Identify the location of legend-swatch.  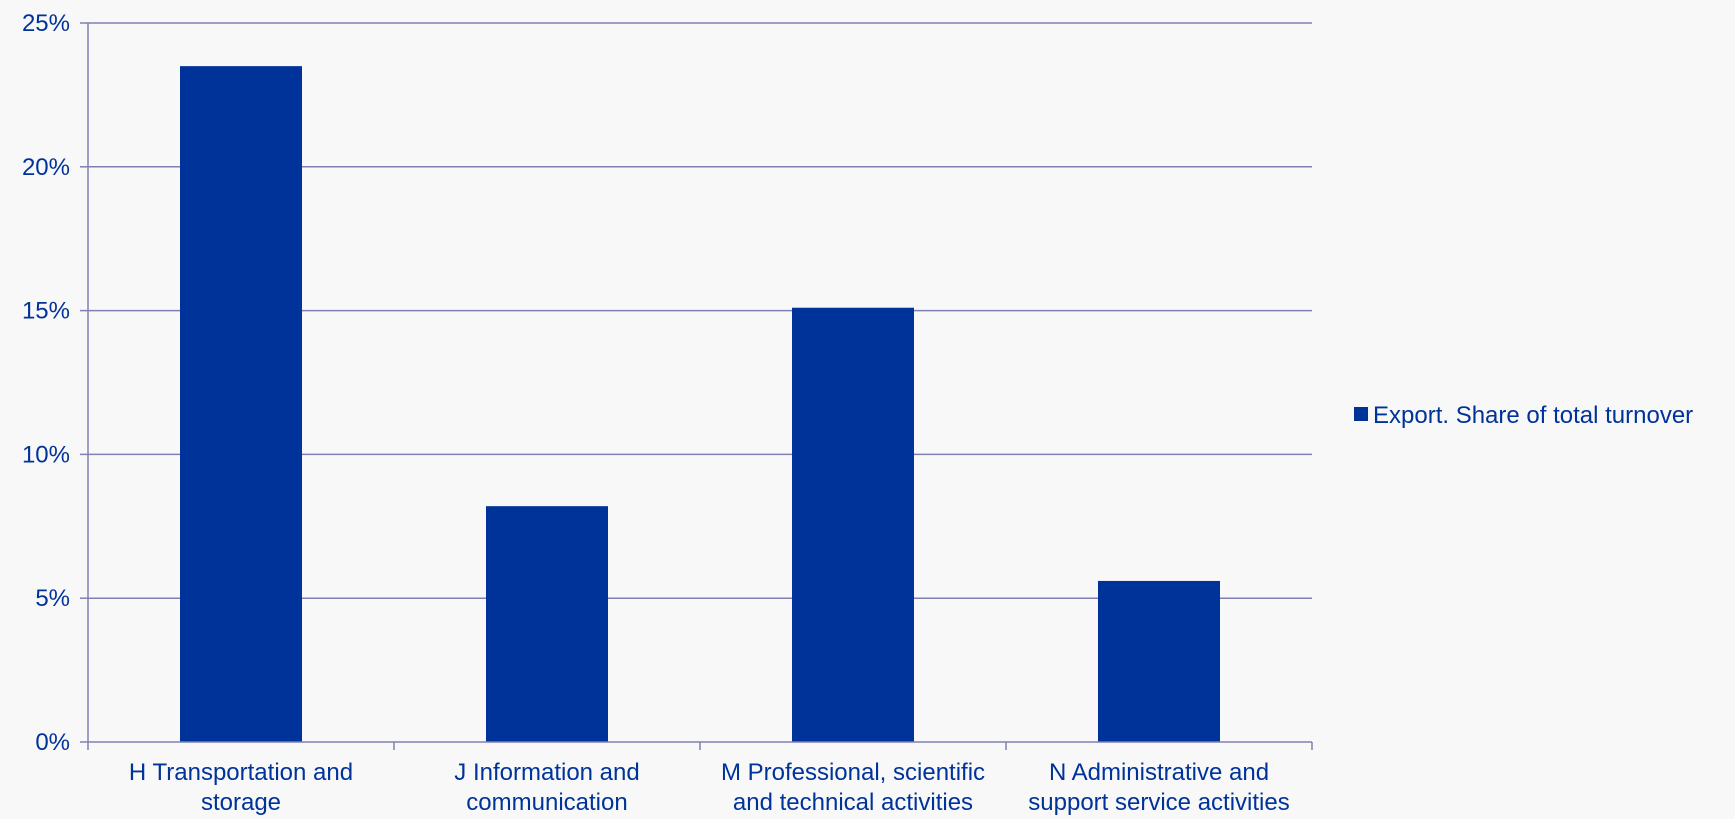
(1361, 414).